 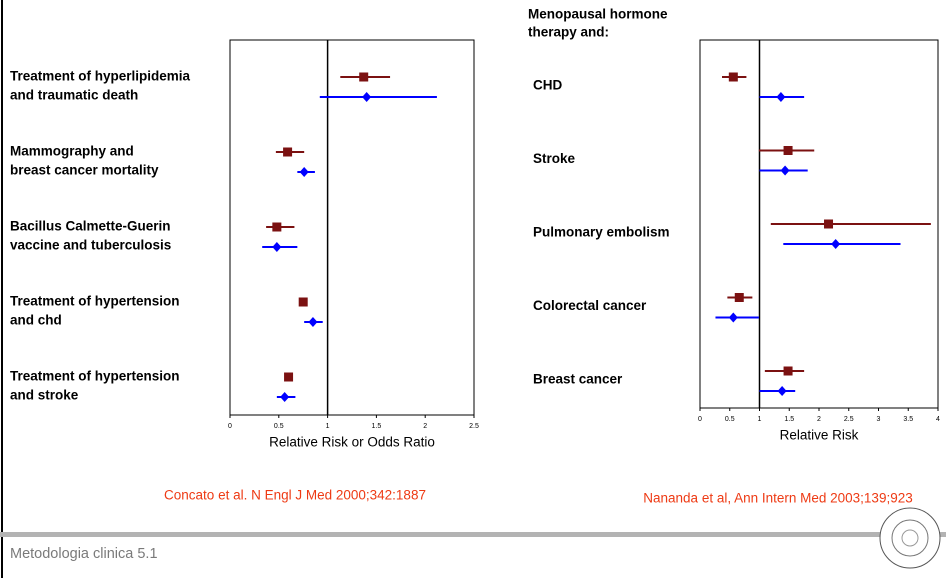 What do you see at coordinates (352, 442) in the screenshot?
I see `x-axis-label: Relative Risk or Odds Ratio` at bounding box center [352, 442].